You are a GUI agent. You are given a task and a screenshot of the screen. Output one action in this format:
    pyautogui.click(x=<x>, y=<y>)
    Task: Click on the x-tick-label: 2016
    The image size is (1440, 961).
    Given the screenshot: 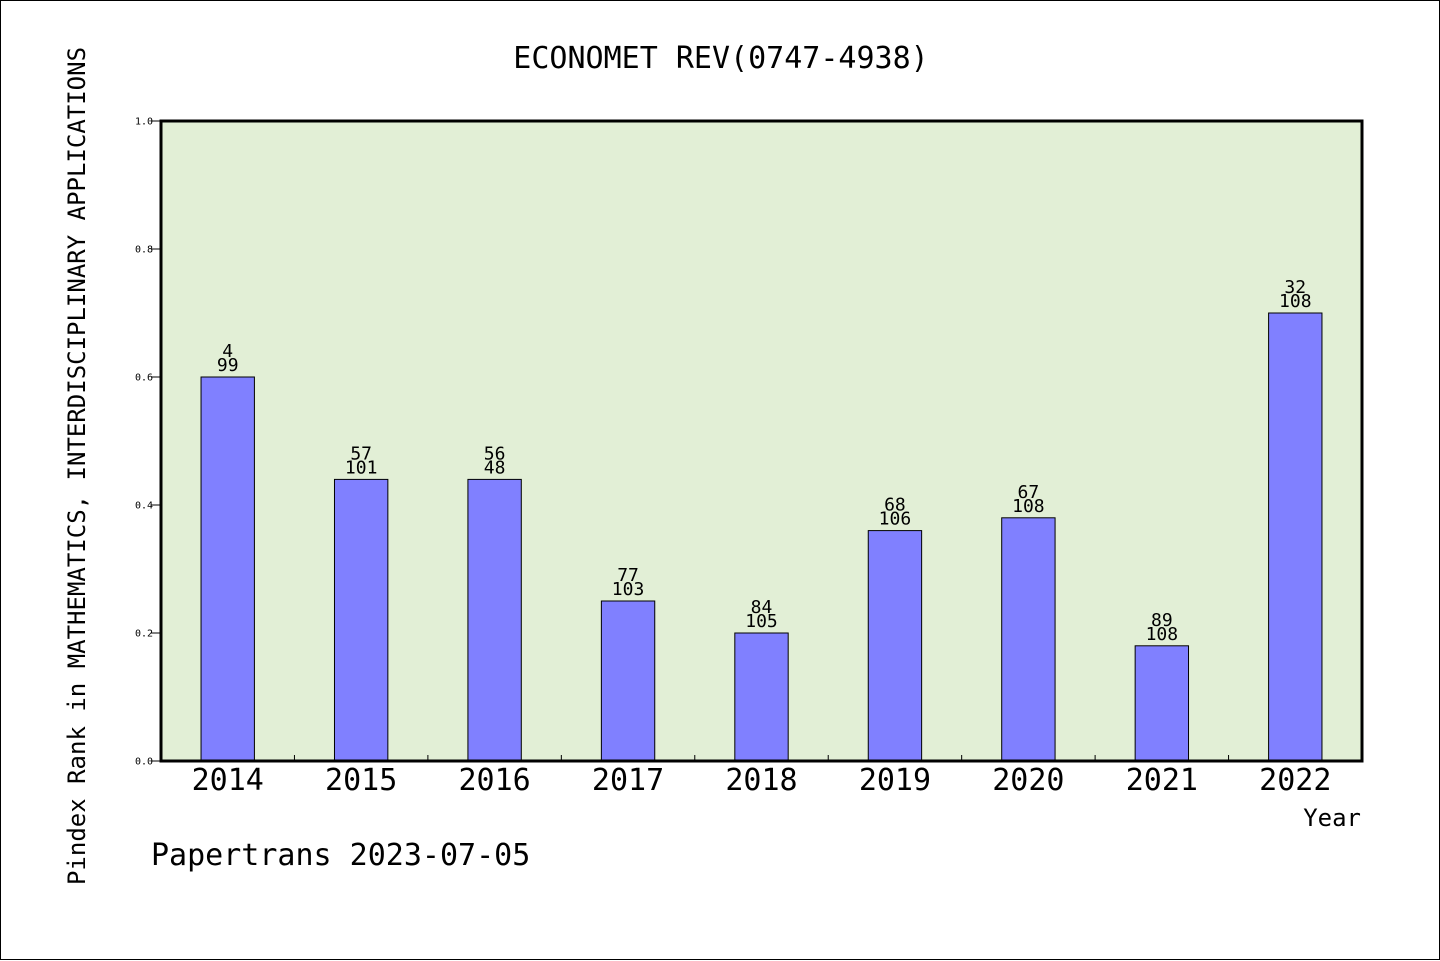 What is the action you would take?
    pyautogui.click(x=494, y=780)
    